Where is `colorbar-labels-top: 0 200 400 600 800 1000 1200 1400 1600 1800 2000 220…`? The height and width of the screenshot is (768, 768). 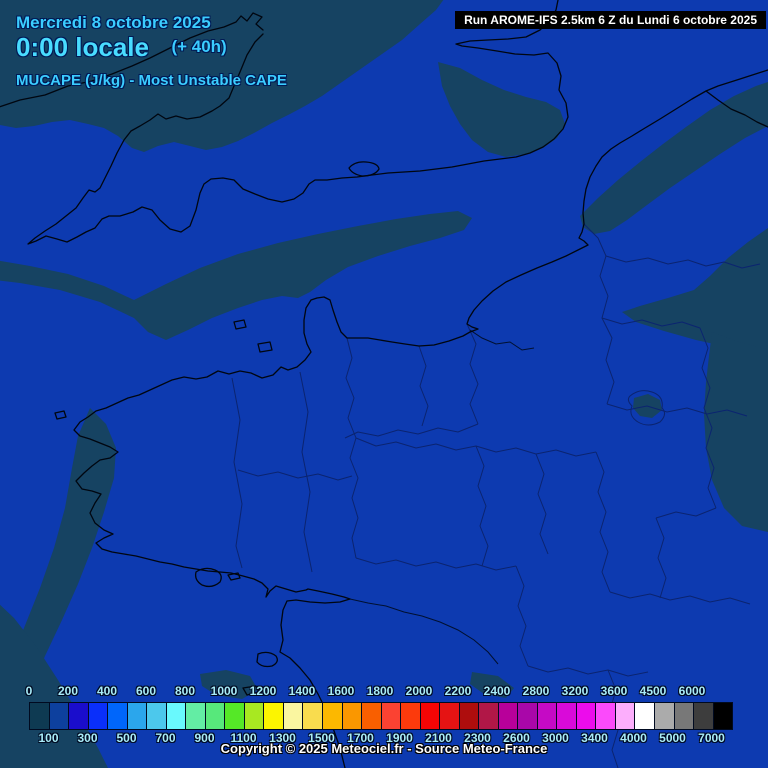 colorbar-labels-top: 0 200 400 600 800 1000 1200 1400 1600 1800 2000 220… is located at coordinates (378, 691).